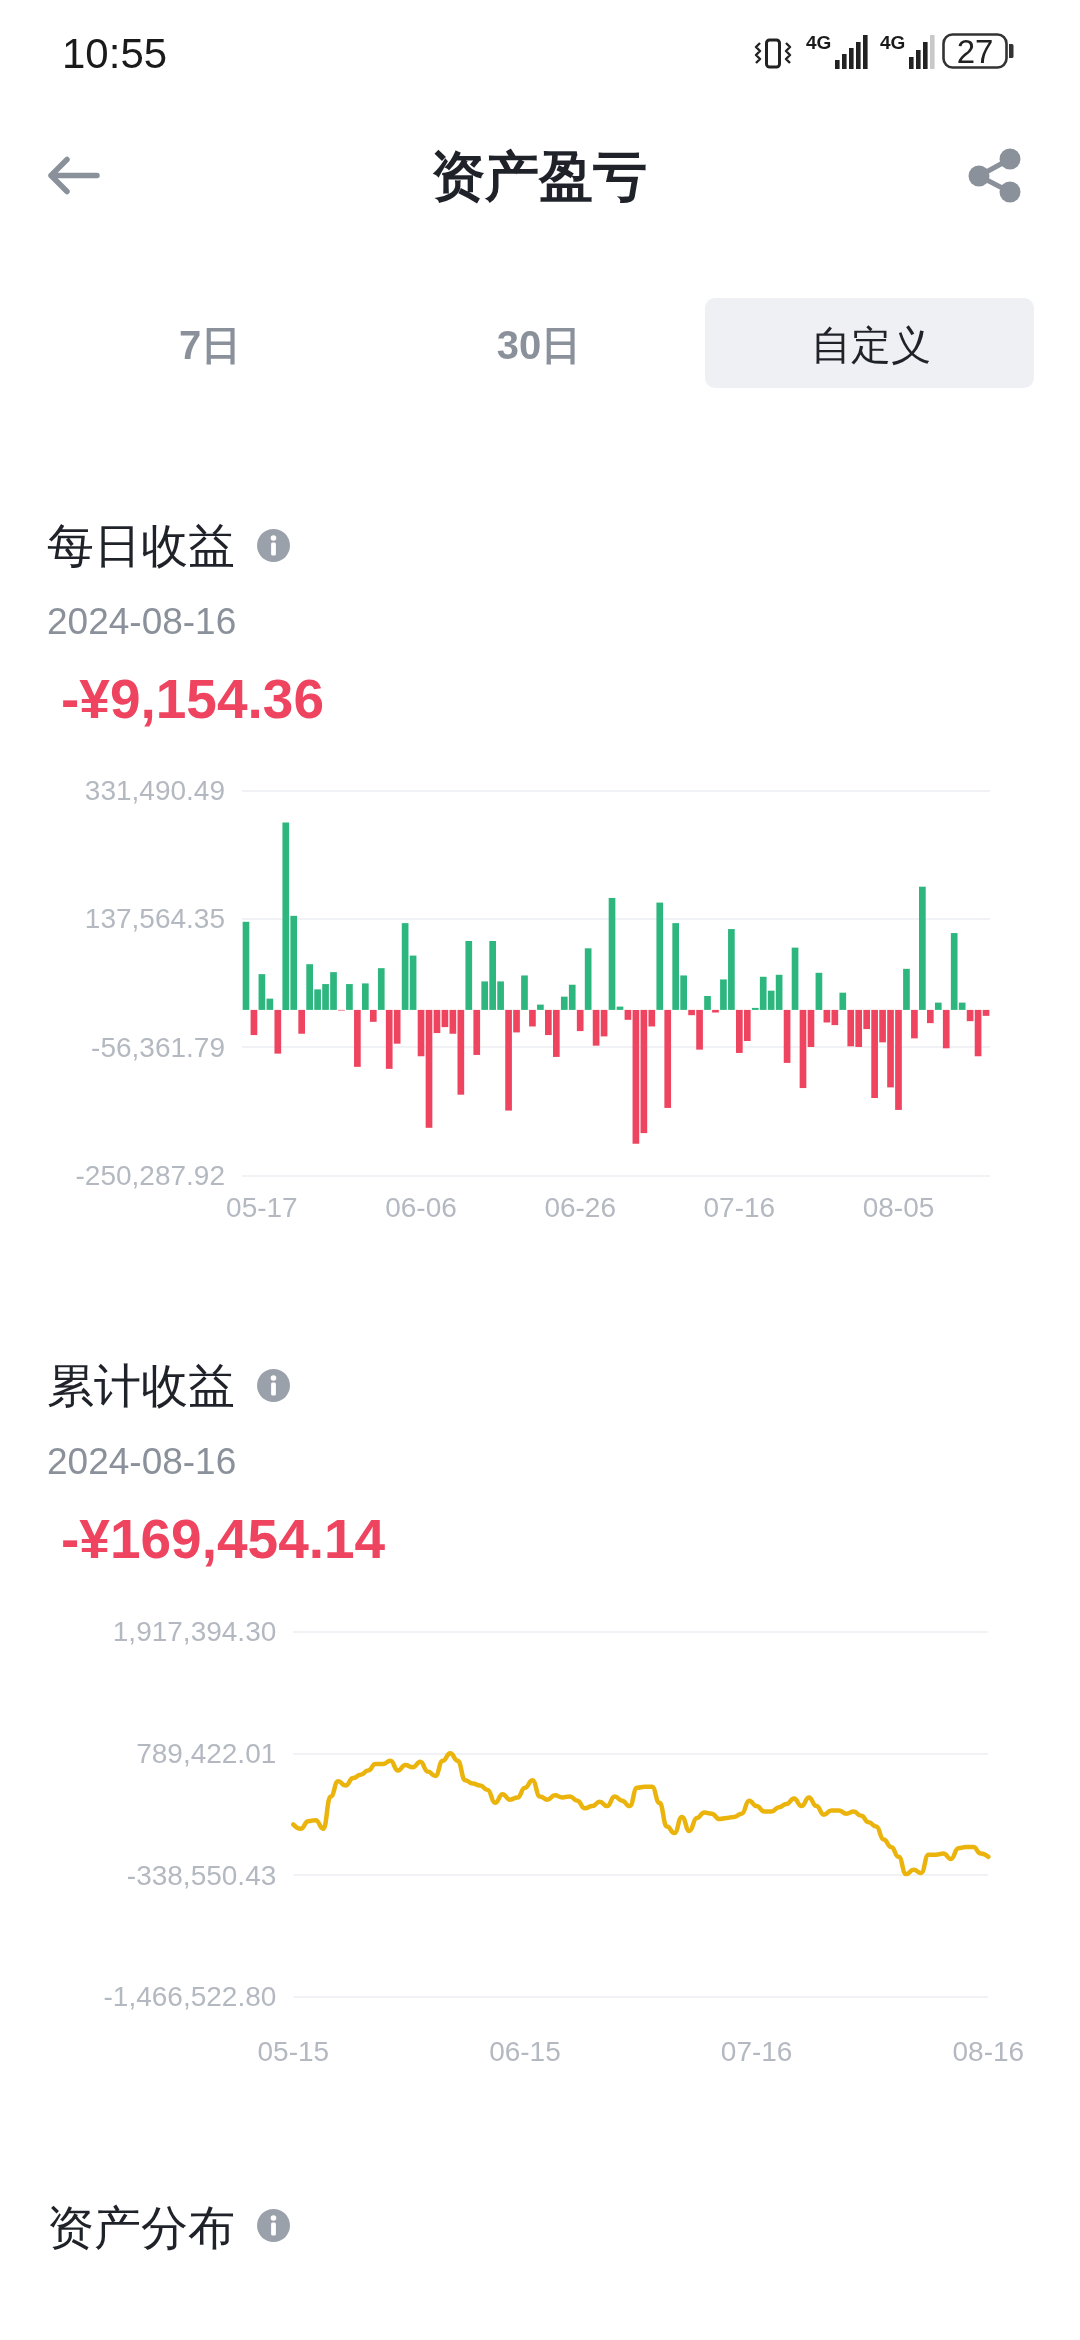 The image size is (1080, 2340). What do you see at coordinates (192, 699) in the screenshot?
I see `text: -¥9,154.36` at bounding box center [192, 699].